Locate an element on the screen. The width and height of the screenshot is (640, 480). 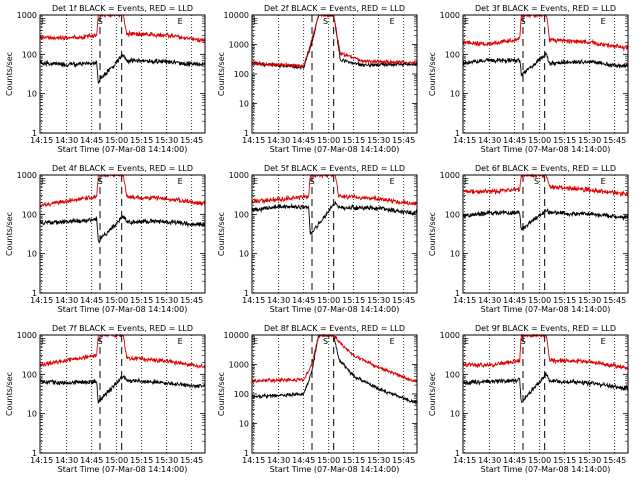
panel-title: Det 6f BLACK = Events, RED = LLD is located at coordinates (545, 168).